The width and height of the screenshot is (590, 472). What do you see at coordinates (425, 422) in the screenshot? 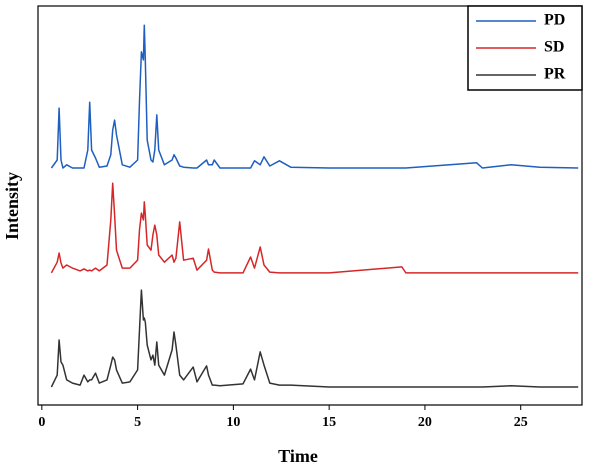
I see `x-tick-label: 20` at bounding box center [425, 422].